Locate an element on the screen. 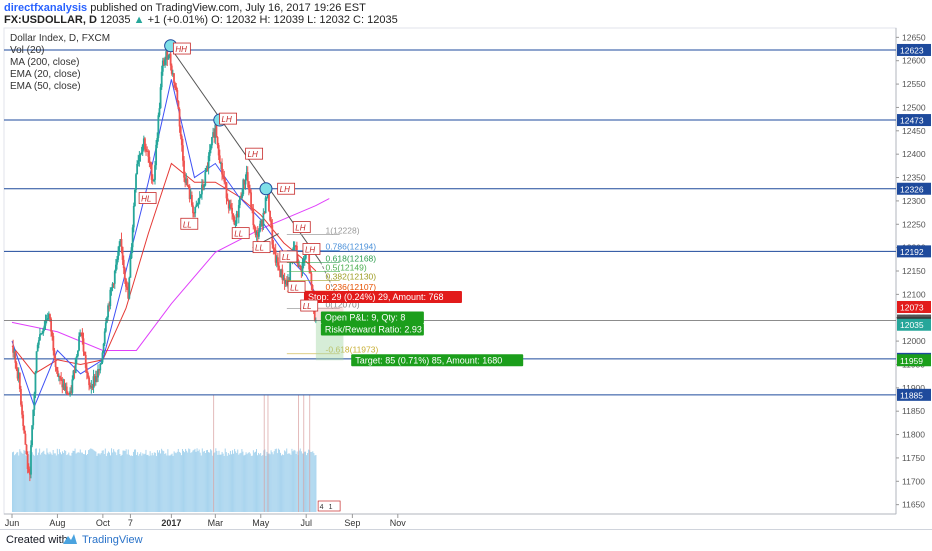  swing-label: HL is located at coordinates (146, 199).